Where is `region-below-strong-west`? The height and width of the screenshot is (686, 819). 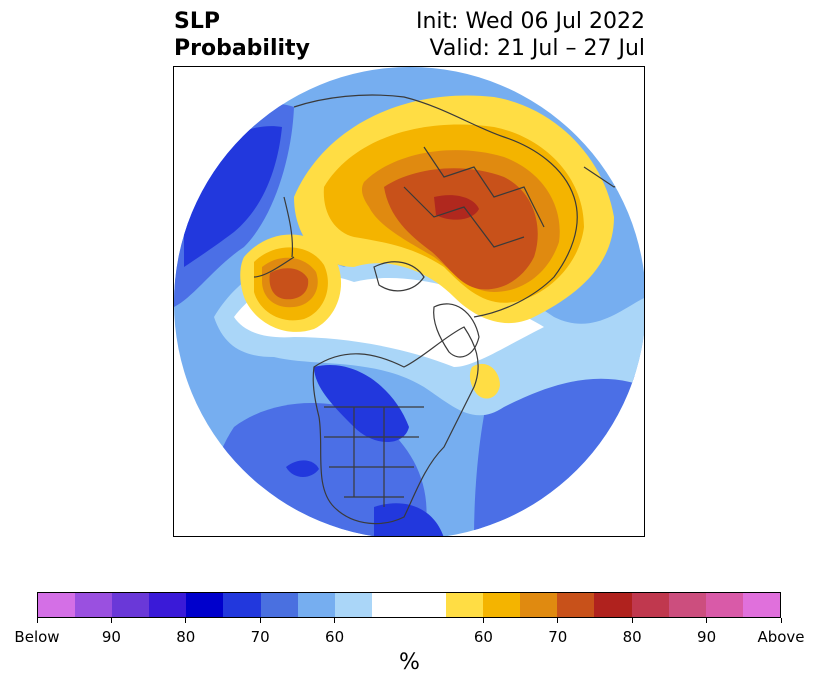 region-below-strong-west is located at coordinates (302, 468).